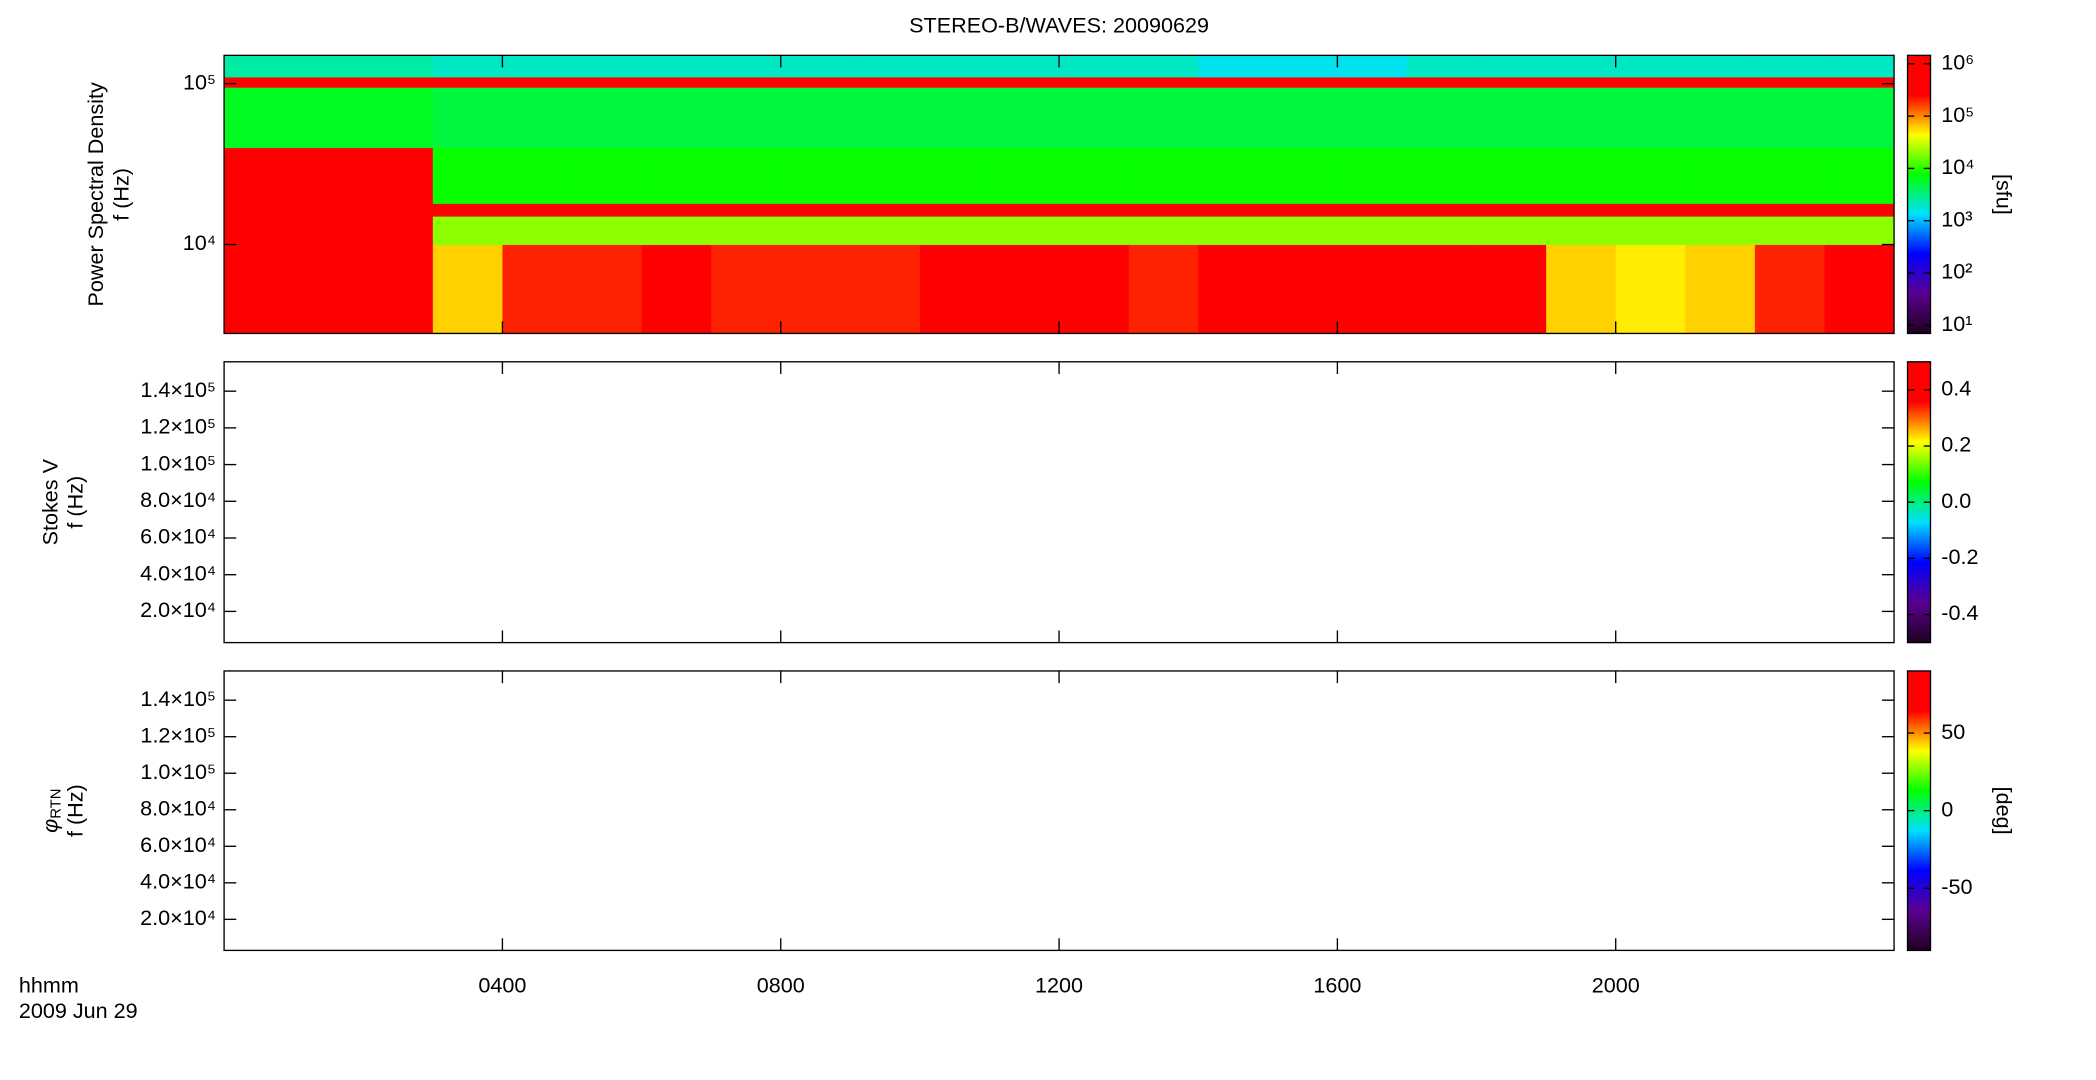  Describe the element at coordinates (49, 826) in the screenshot. I see `y-axis-label-main: φ` at that location.